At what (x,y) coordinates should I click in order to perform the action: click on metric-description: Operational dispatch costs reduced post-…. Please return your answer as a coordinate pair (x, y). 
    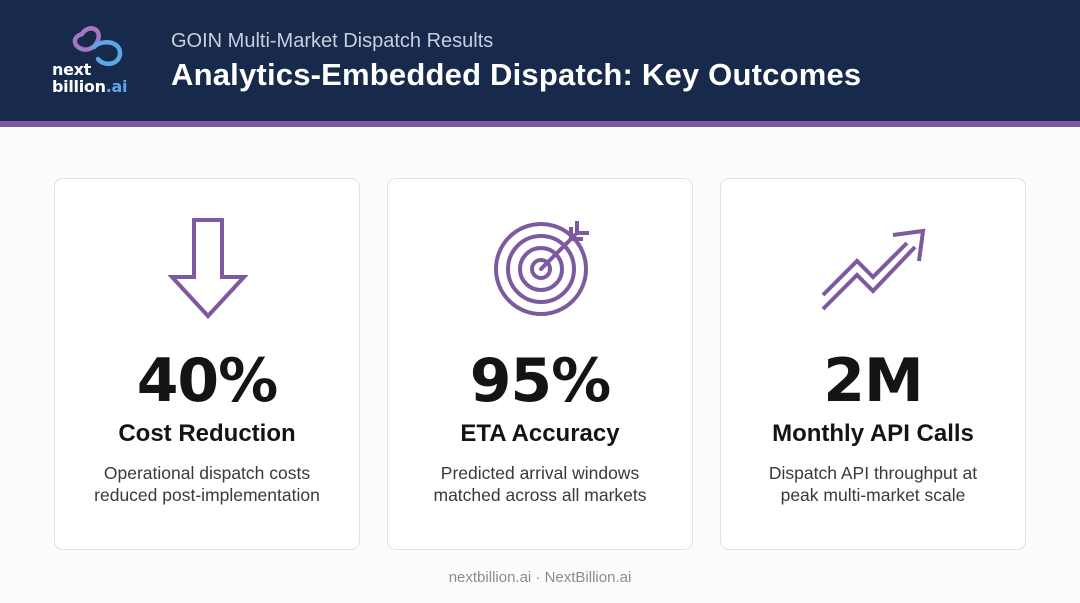
    Looking at the image, I should click on (207, 484).